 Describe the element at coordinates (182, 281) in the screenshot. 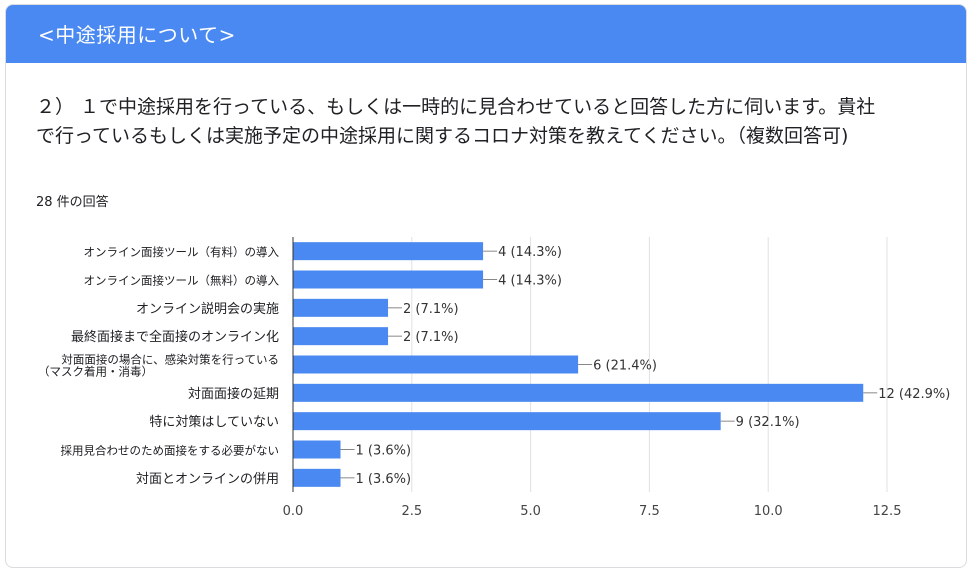

I see `category-label: オンライン面接ツール（無料）の導入` at that location.